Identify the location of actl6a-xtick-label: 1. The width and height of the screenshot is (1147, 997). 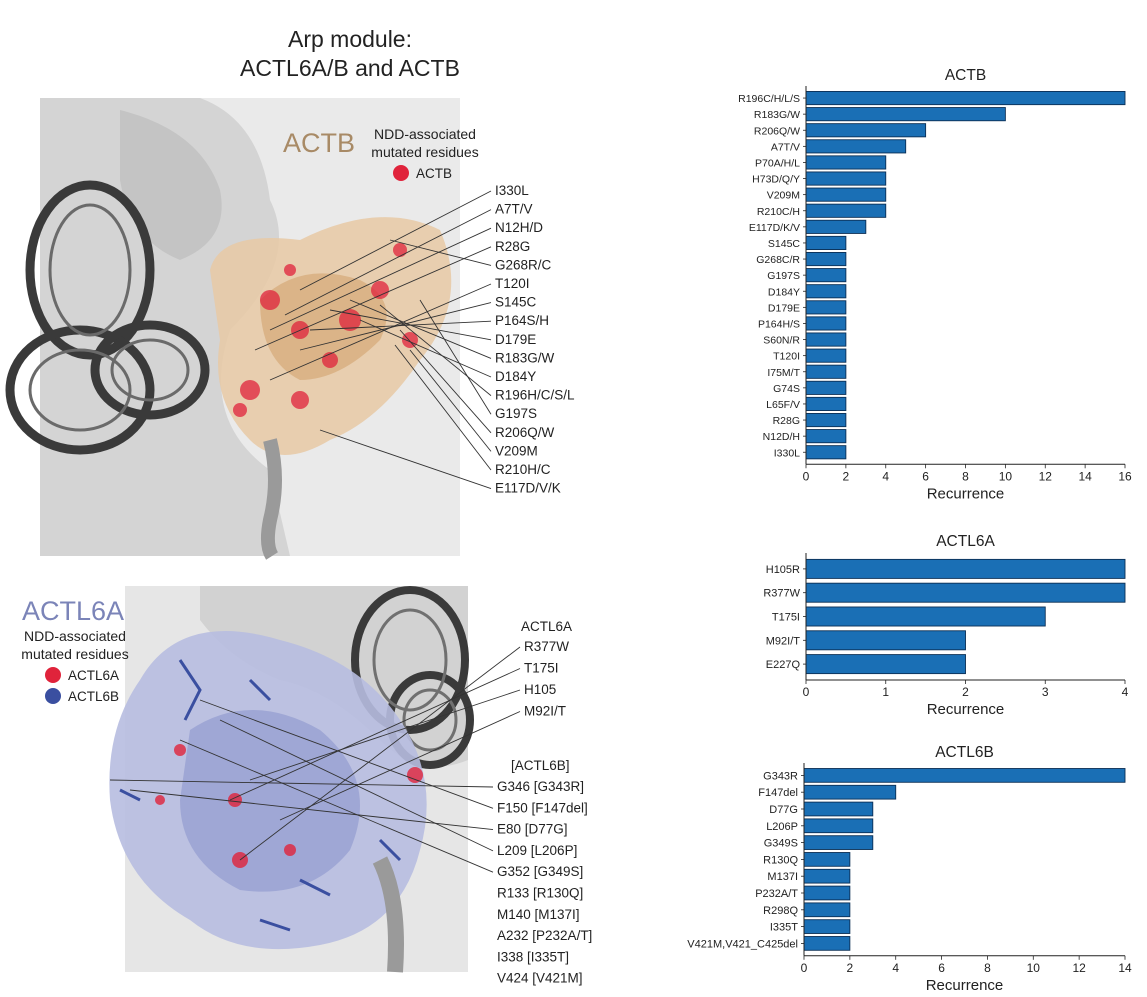
(885, 692).